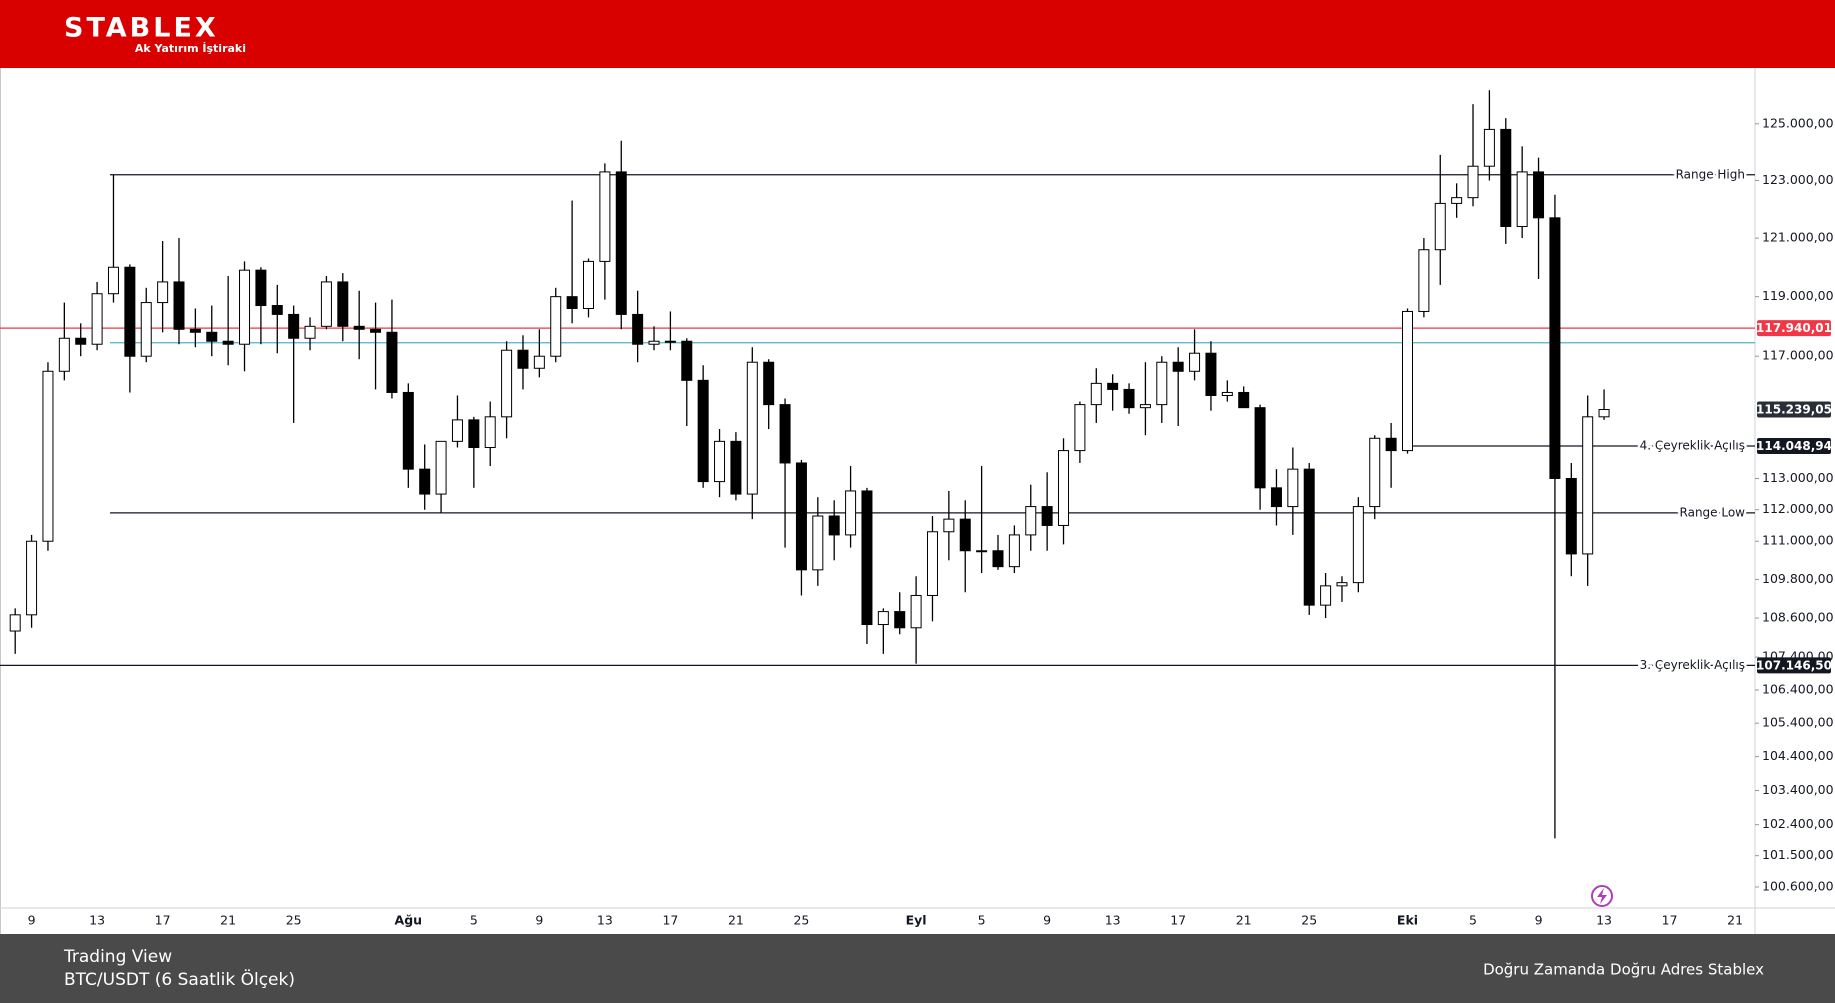  Describe the element at coordinates (1798, 122) in the screenshot. I see `y-tick-label: 125.000,00` at that location.